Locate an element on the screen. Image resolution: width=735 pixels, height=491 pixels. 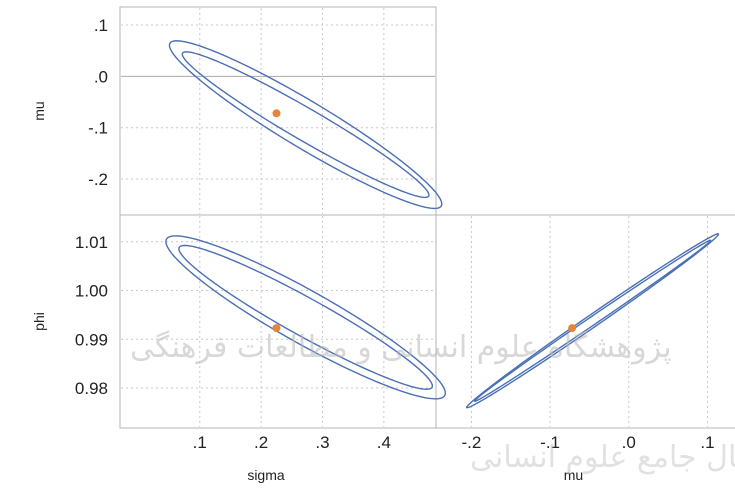
panel-sigma-phi-marks is located at coordinates (306, 317).